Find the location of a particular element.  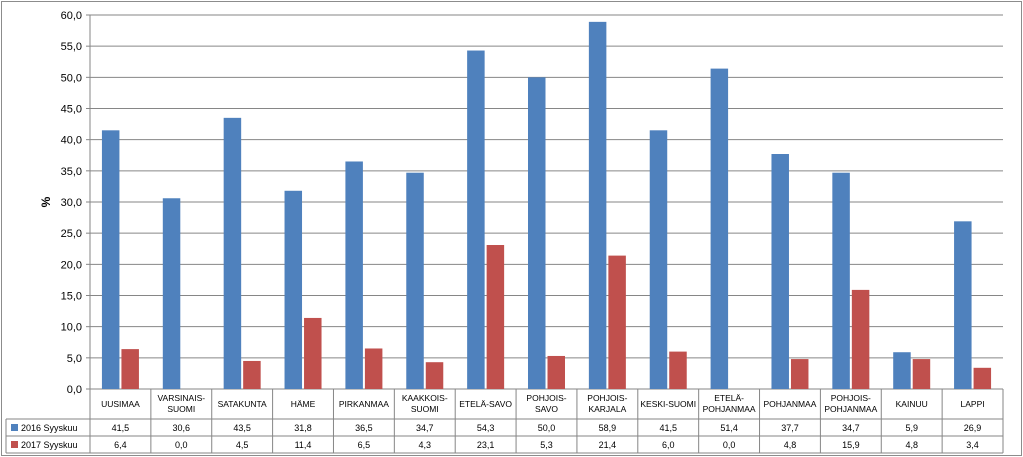

table-value-cell: 36,5 is located at coordinates (364, 428).